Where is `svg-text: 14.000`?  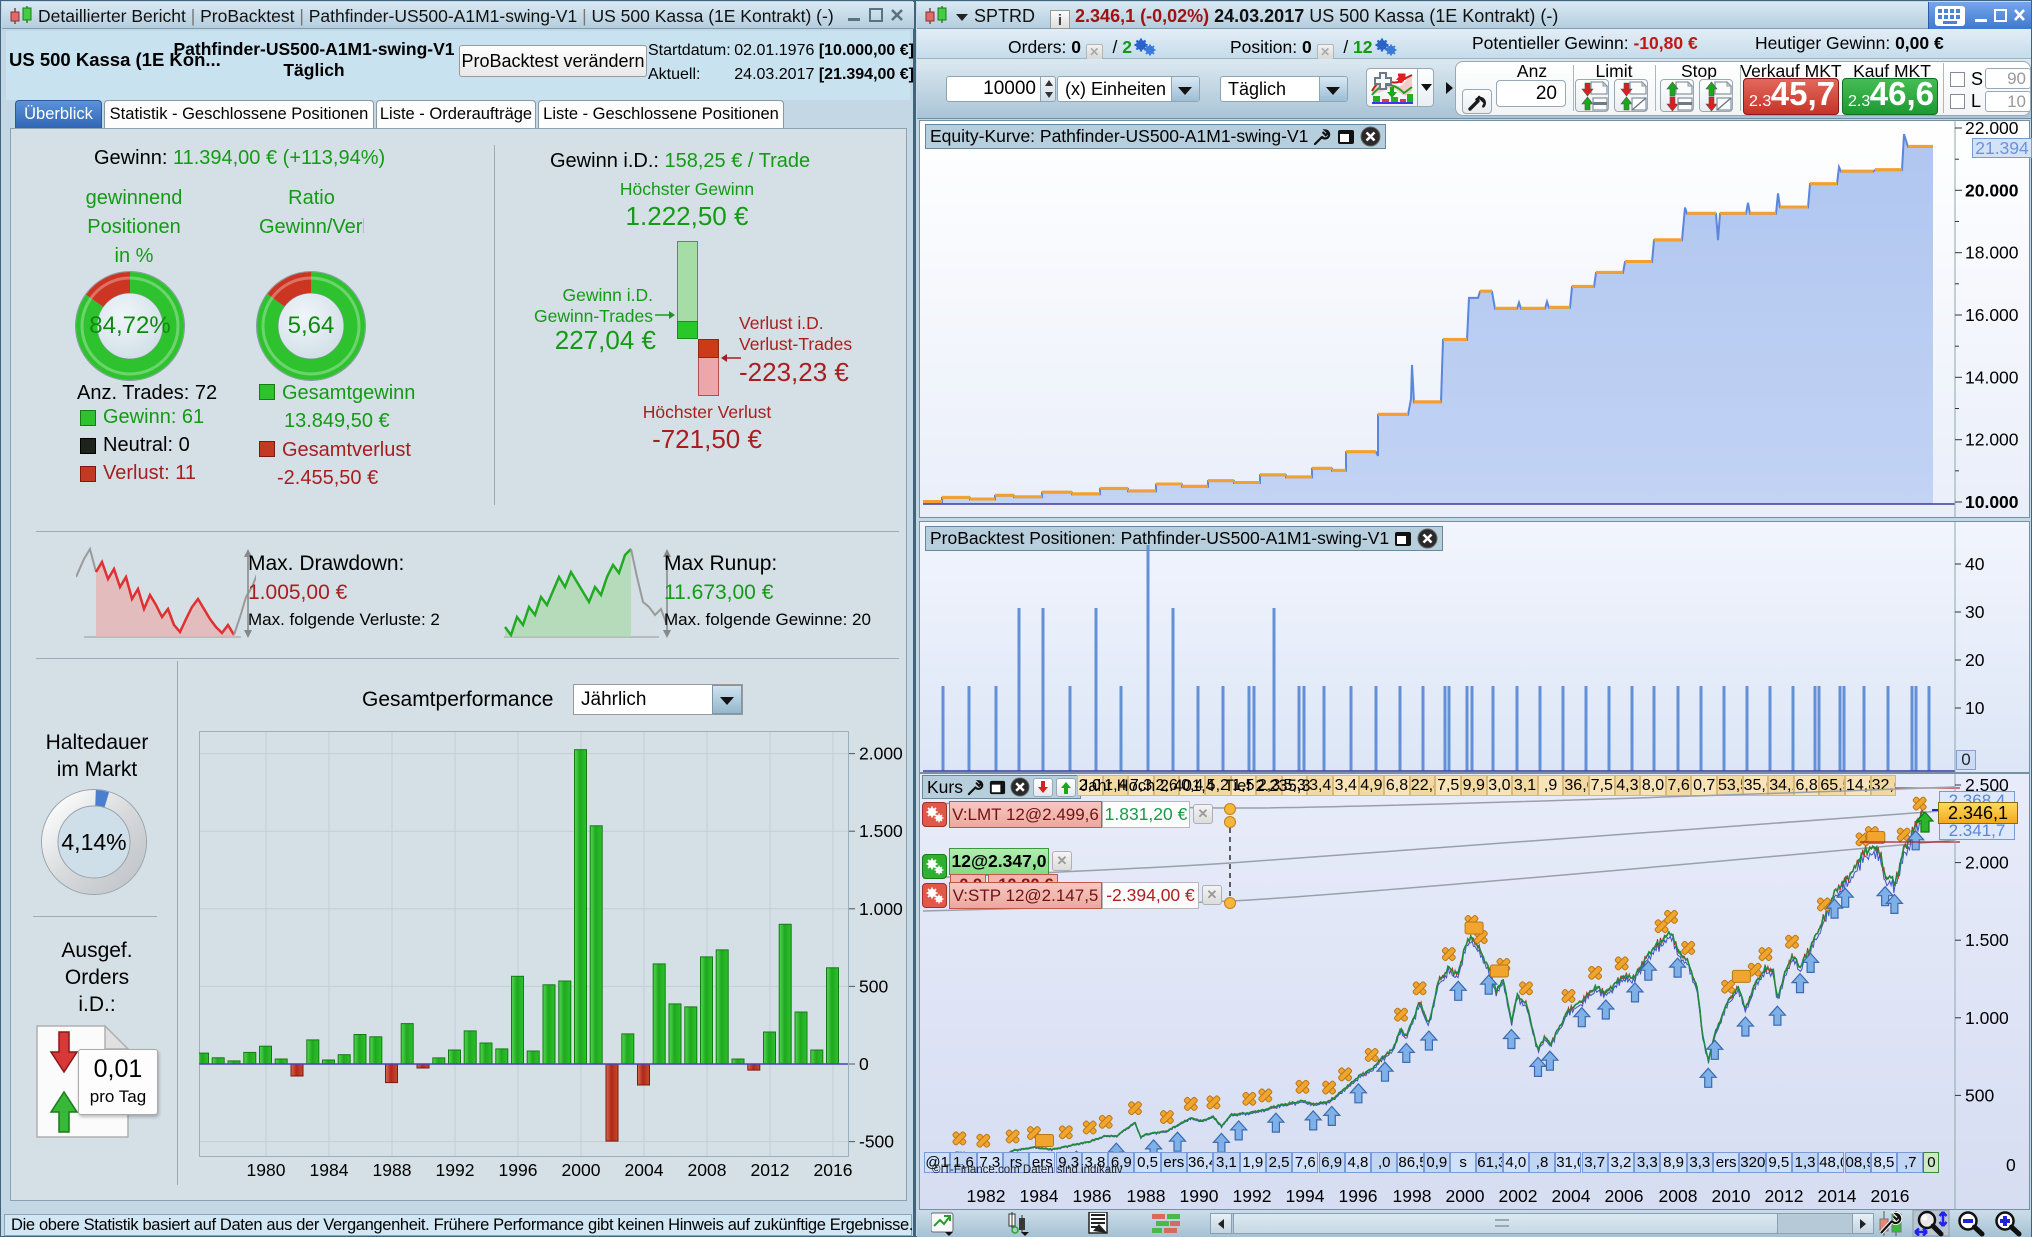 svg-text: 14.000 is located at coordinates (1992, 377).